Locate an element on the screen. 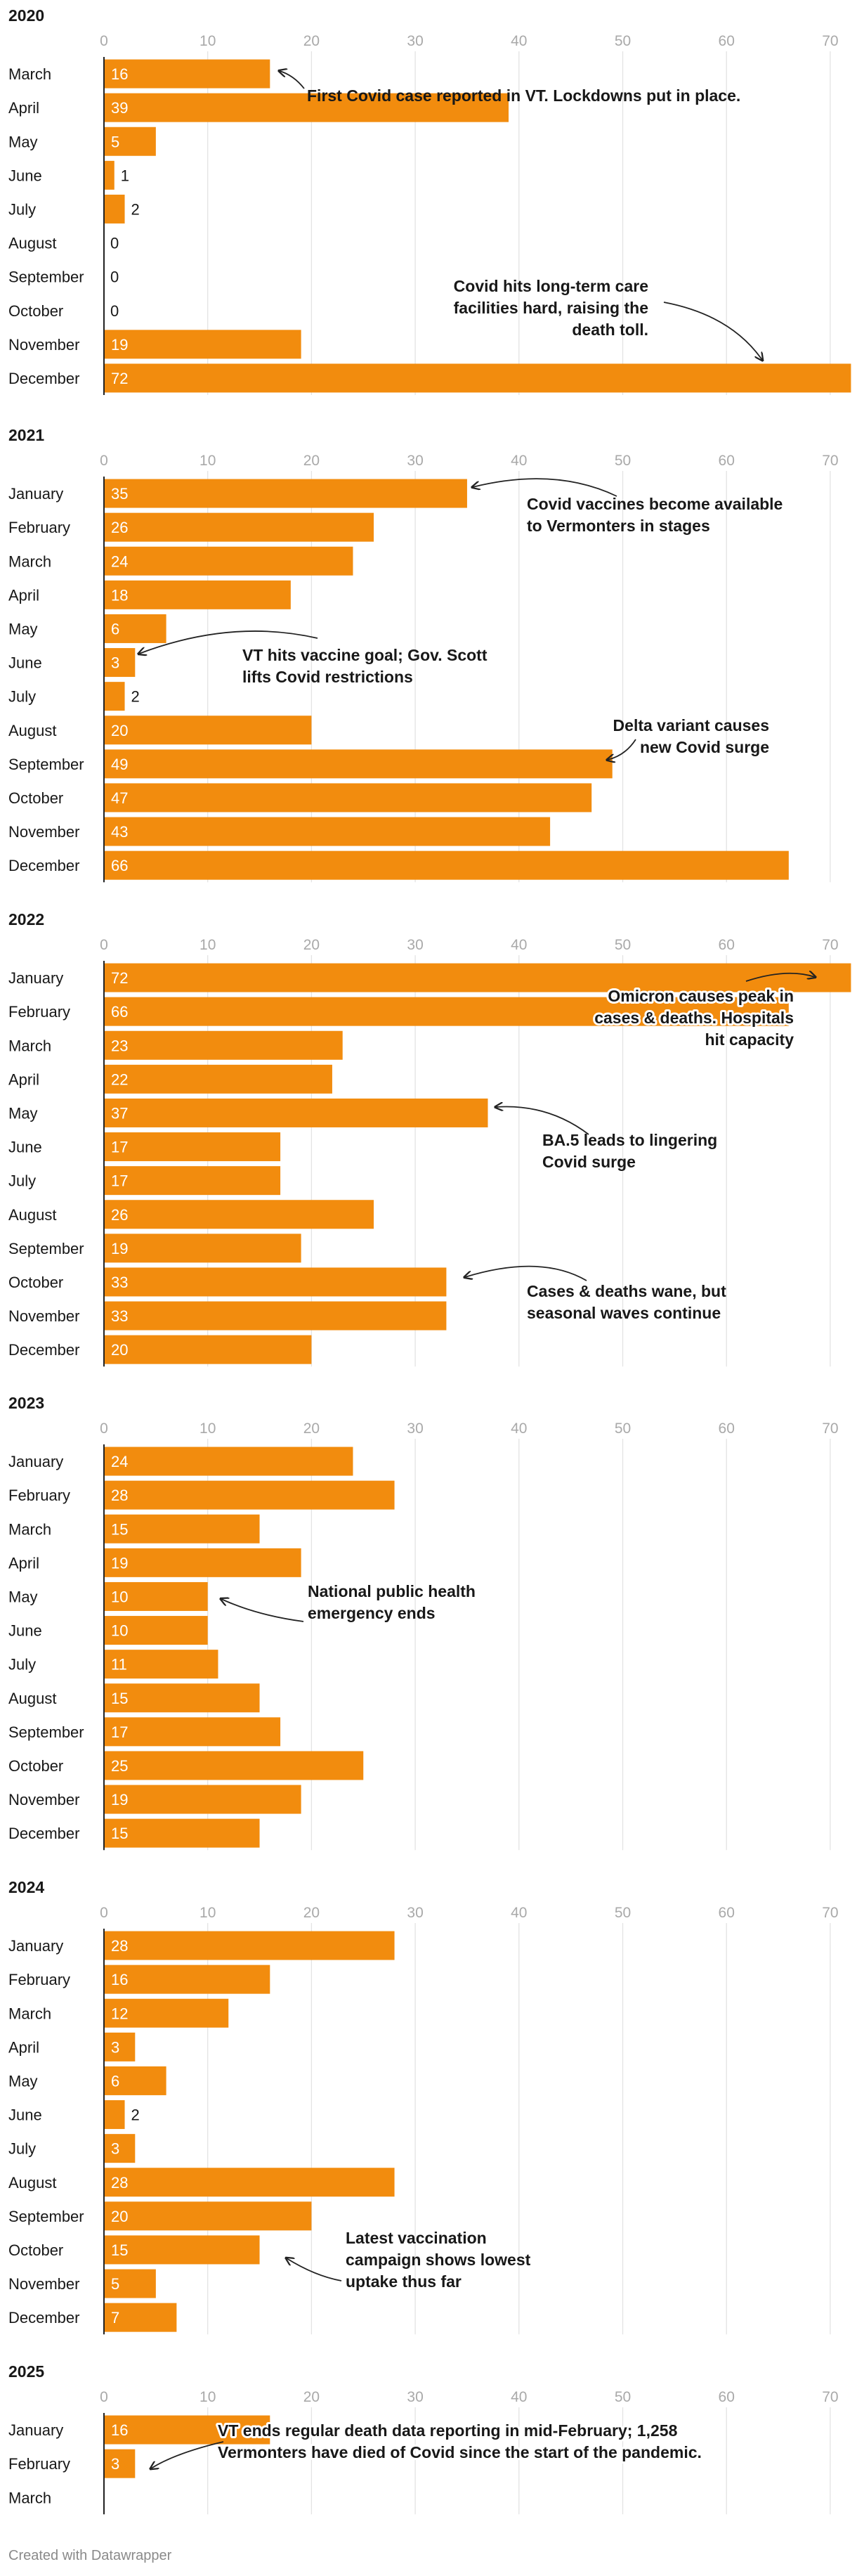 This screenshot has height=2576, width=857. category-label: February is located at coordinates (39, 1495).